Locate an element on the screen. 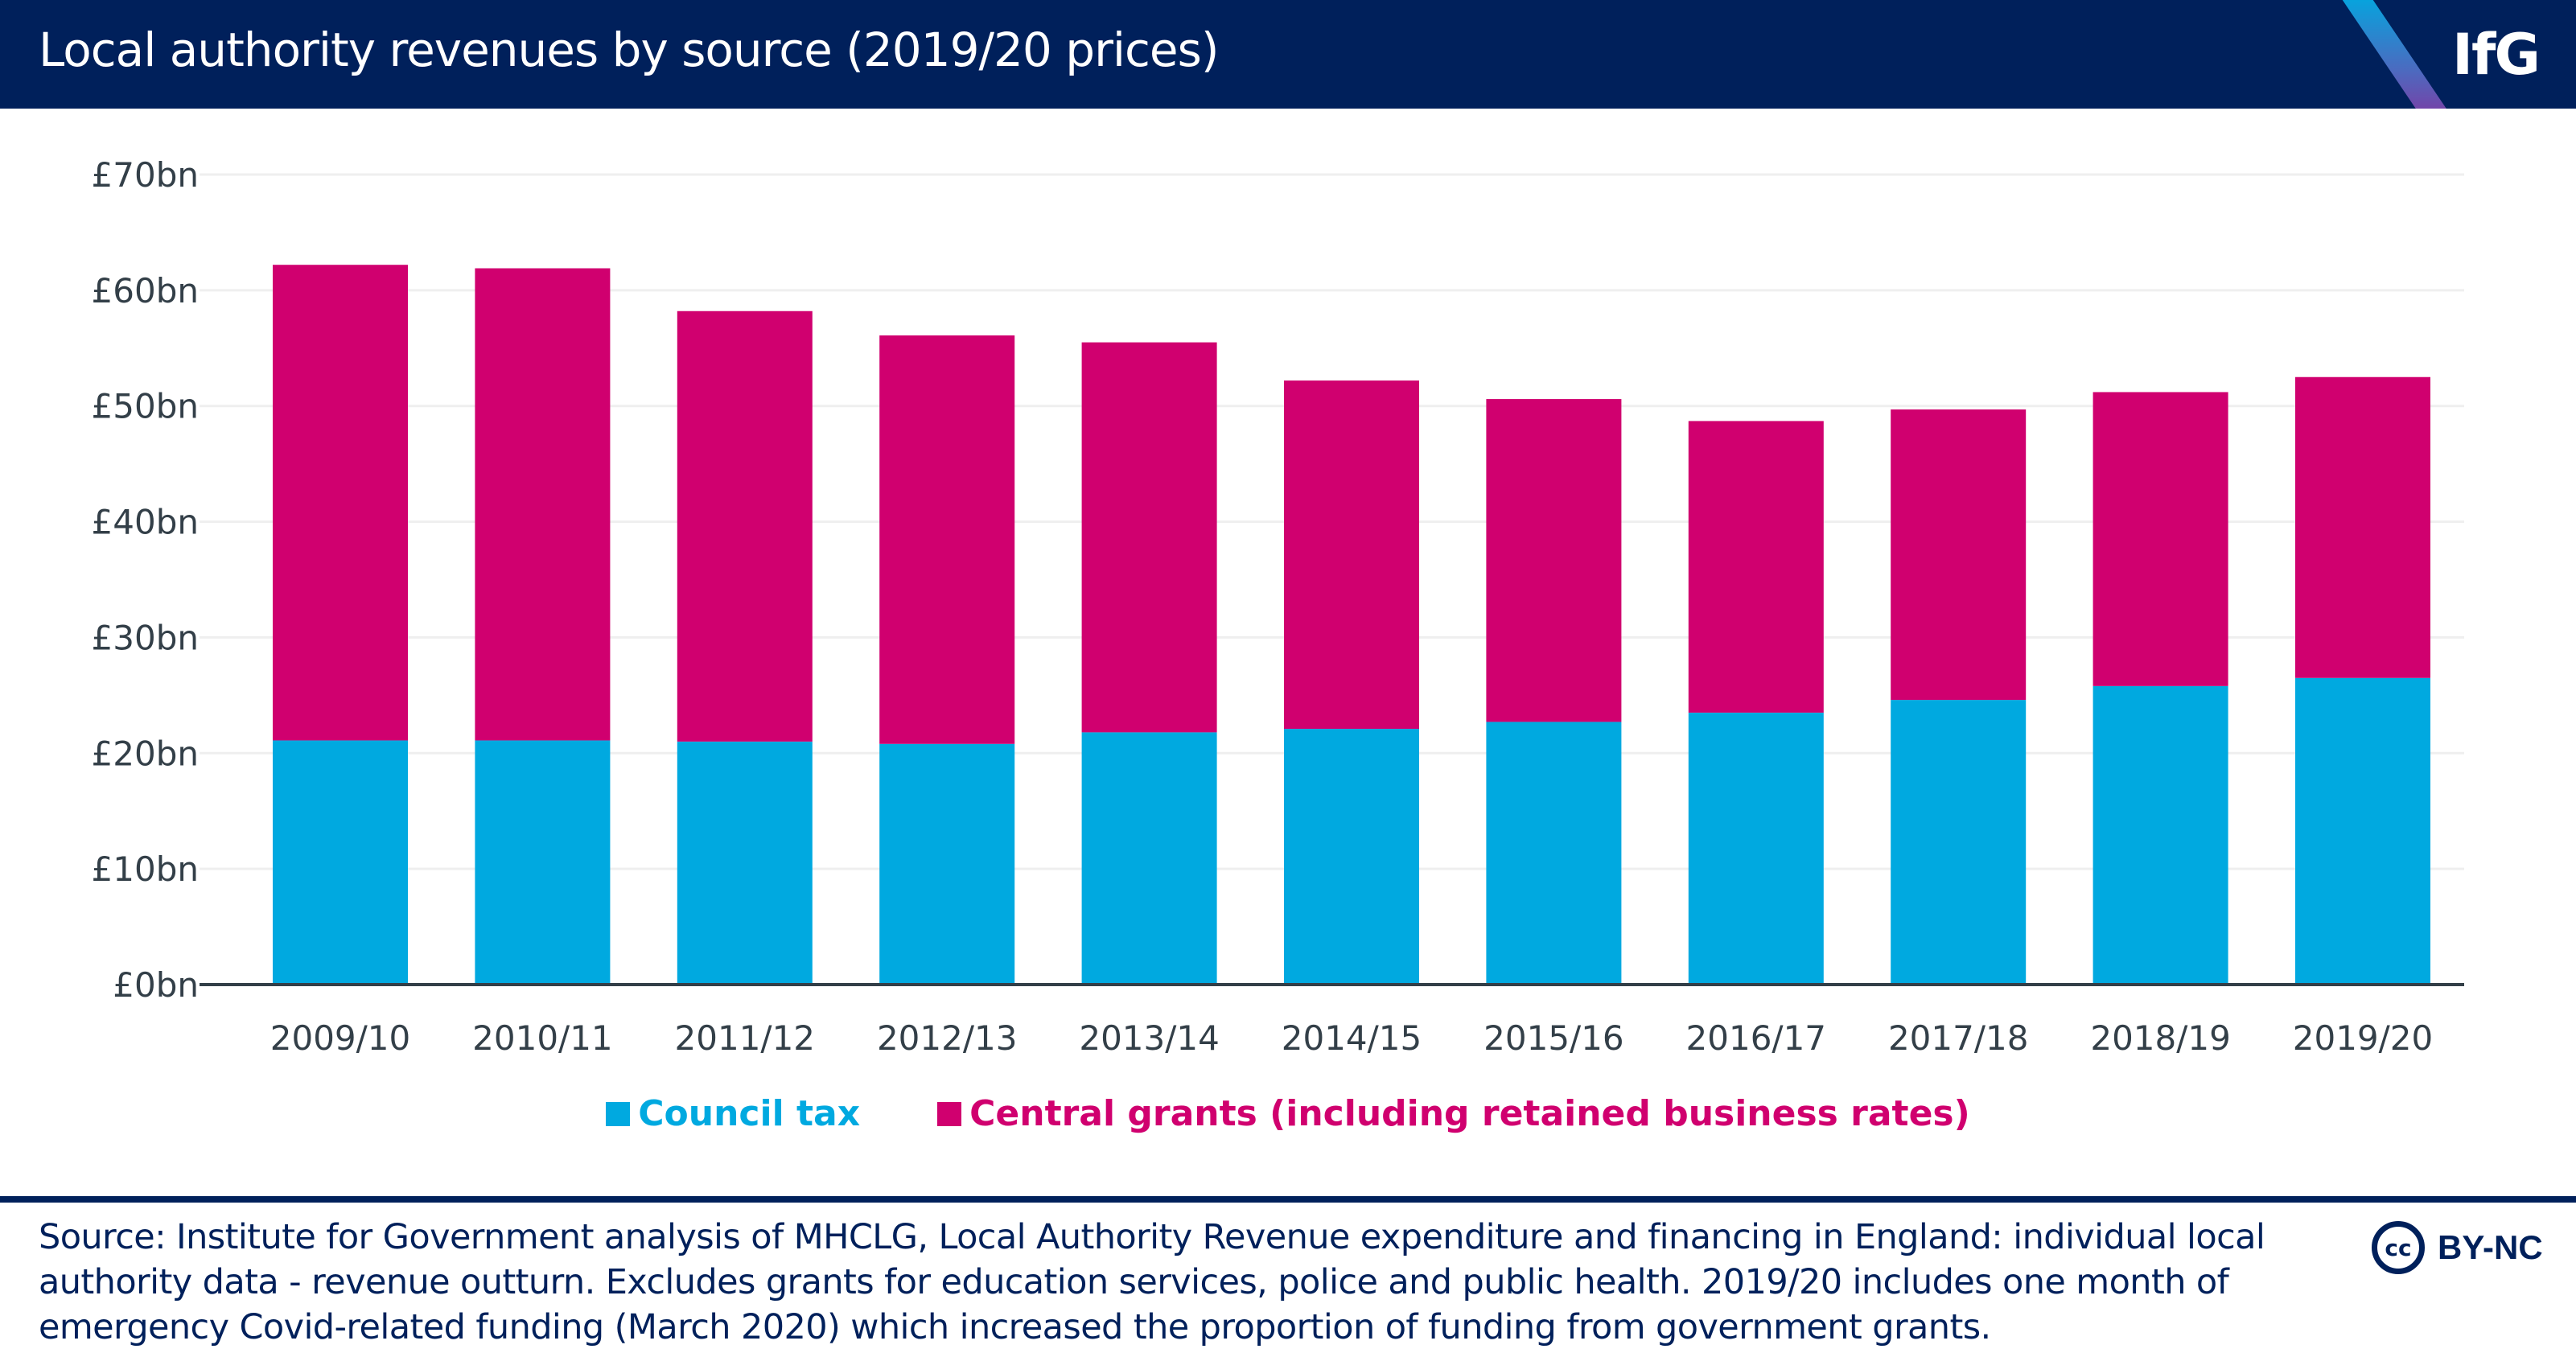 This screenshot has width=2576, height=1353. creative-commons-icon: cc is located at coordinates (2398, 1247).